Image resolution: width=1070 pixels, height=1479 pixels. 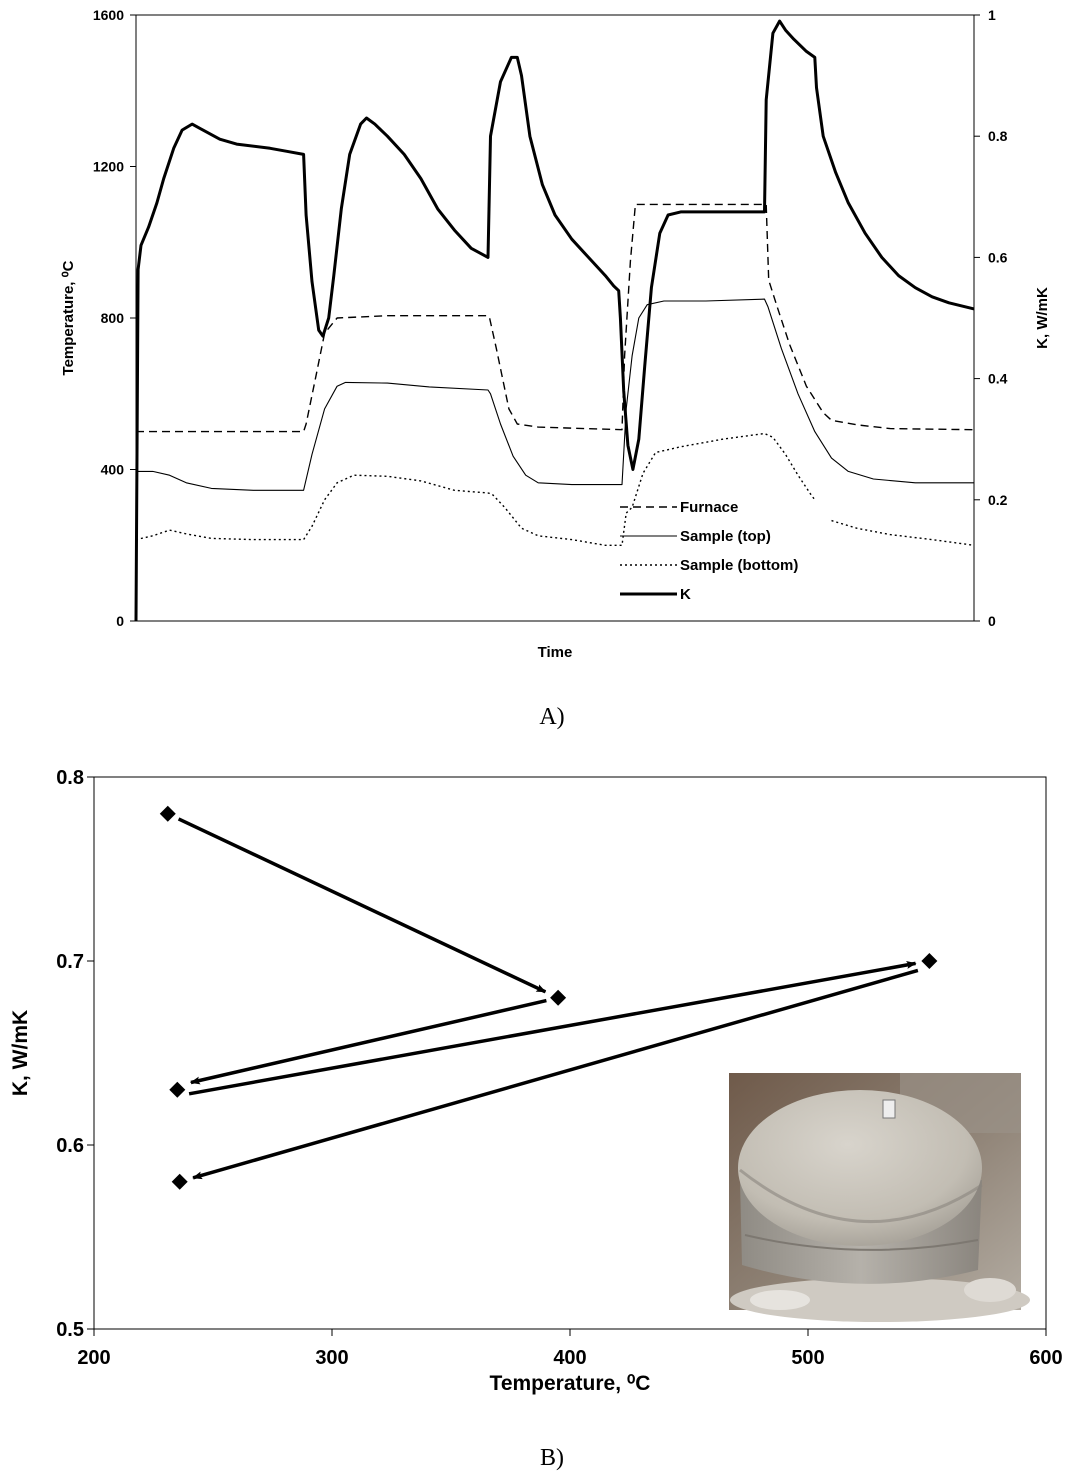 I want to click on sample-photo, so click(x=879, y=1197).